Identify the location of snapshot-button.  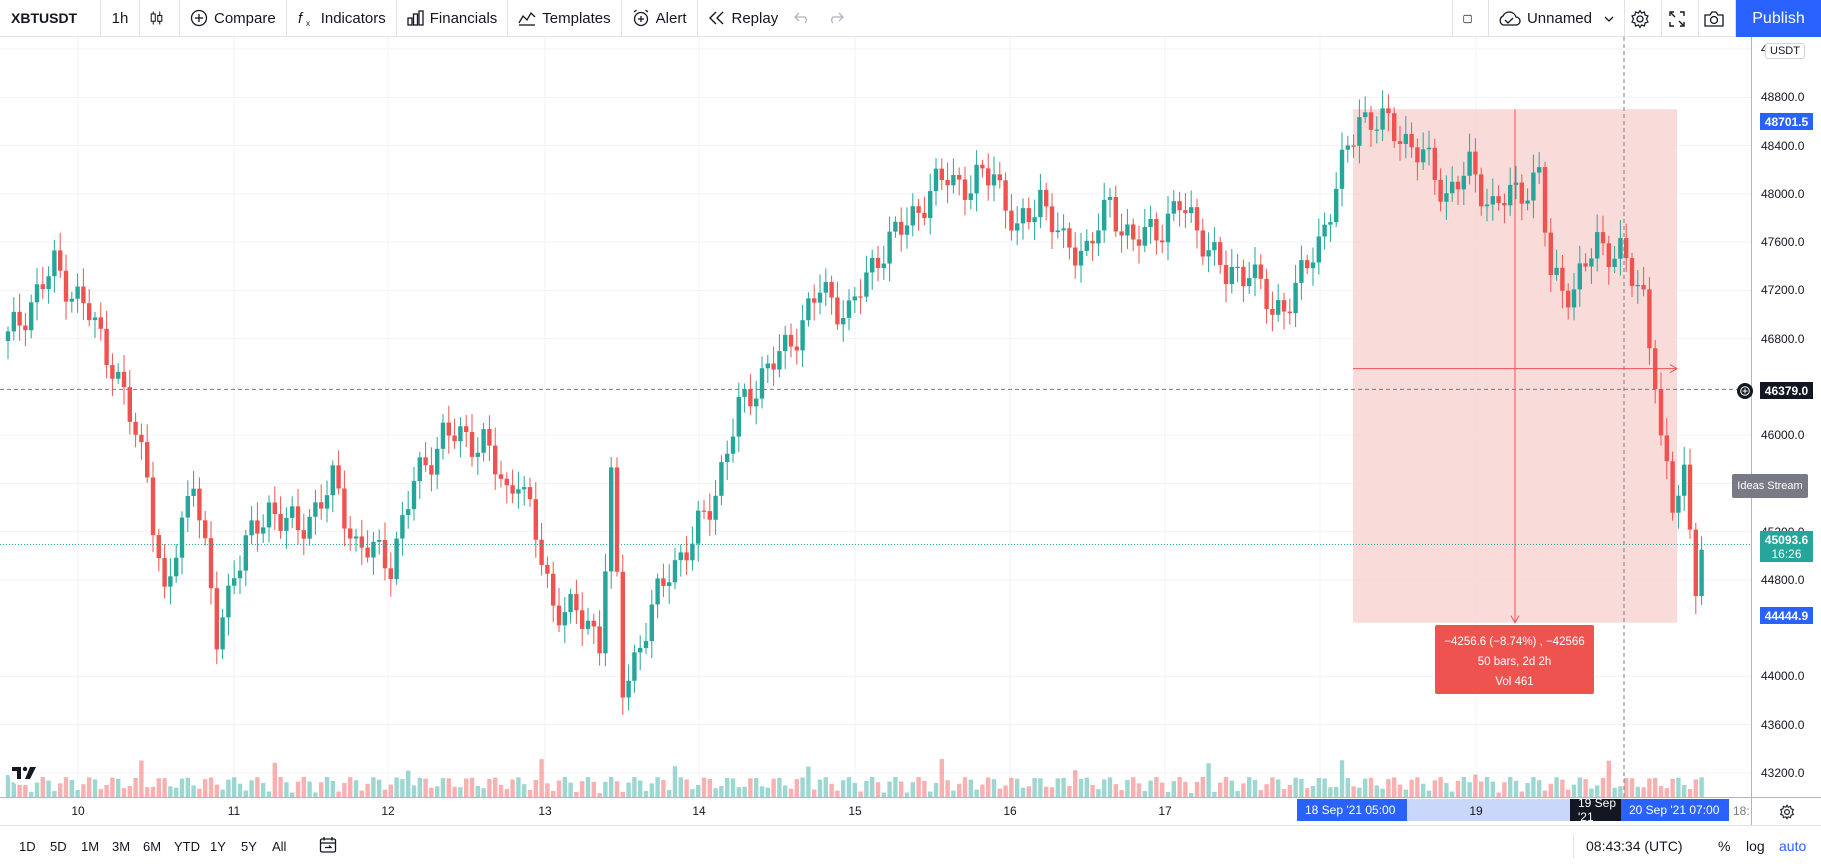
(1717, 18).